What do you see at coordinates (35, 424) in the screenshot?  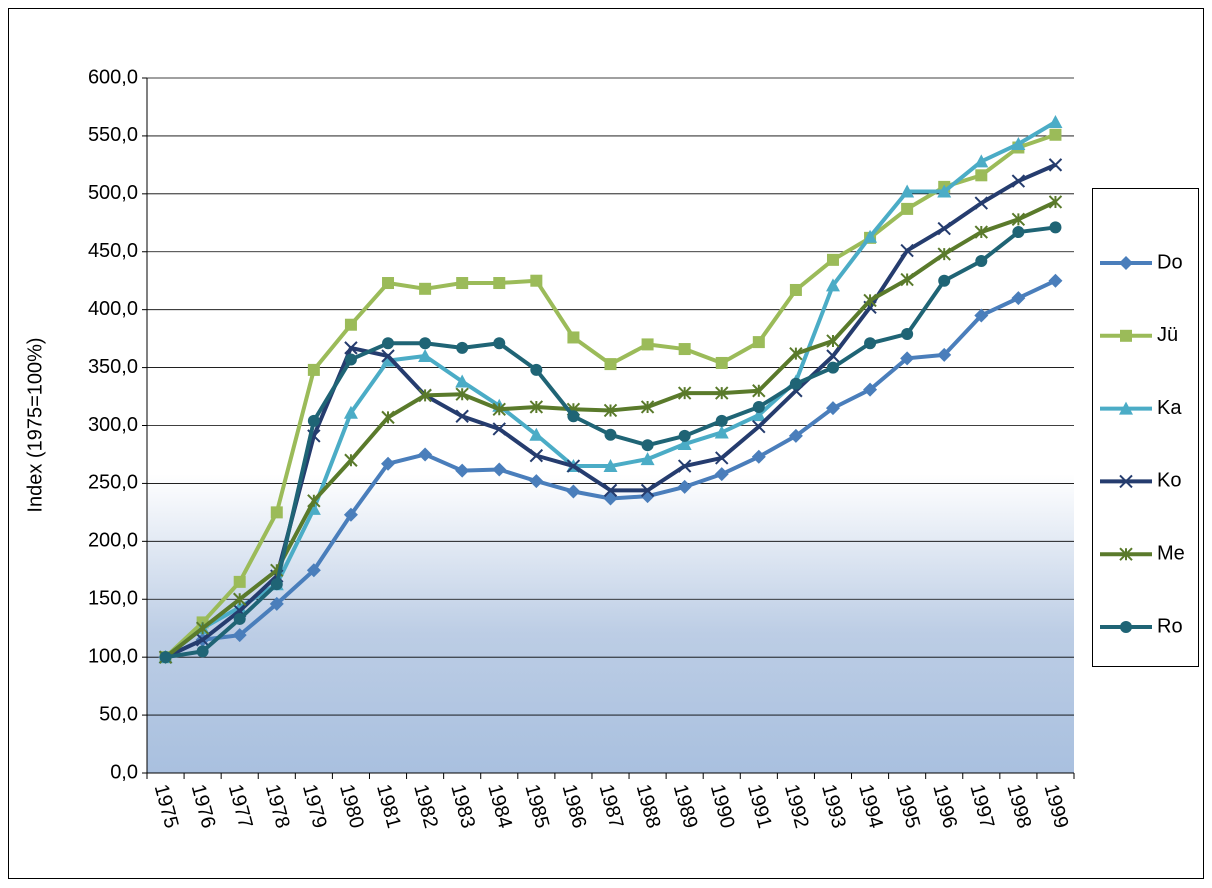 I see `y-axis-label: Index (1975=100%)` at bounding box center [35, 424].